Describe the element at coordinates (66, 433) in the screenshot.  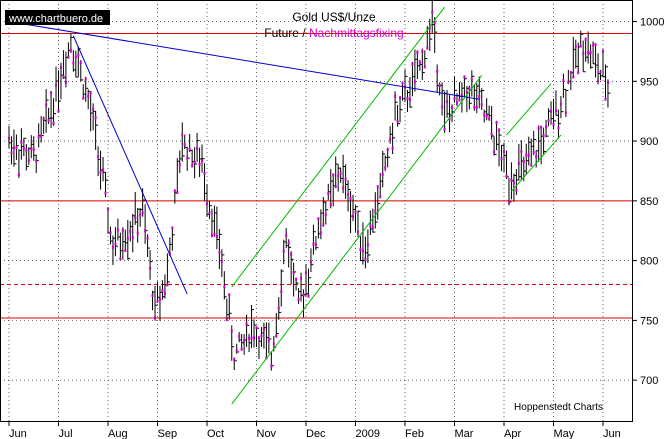
I see `x-tick-label: Jul` at that location.